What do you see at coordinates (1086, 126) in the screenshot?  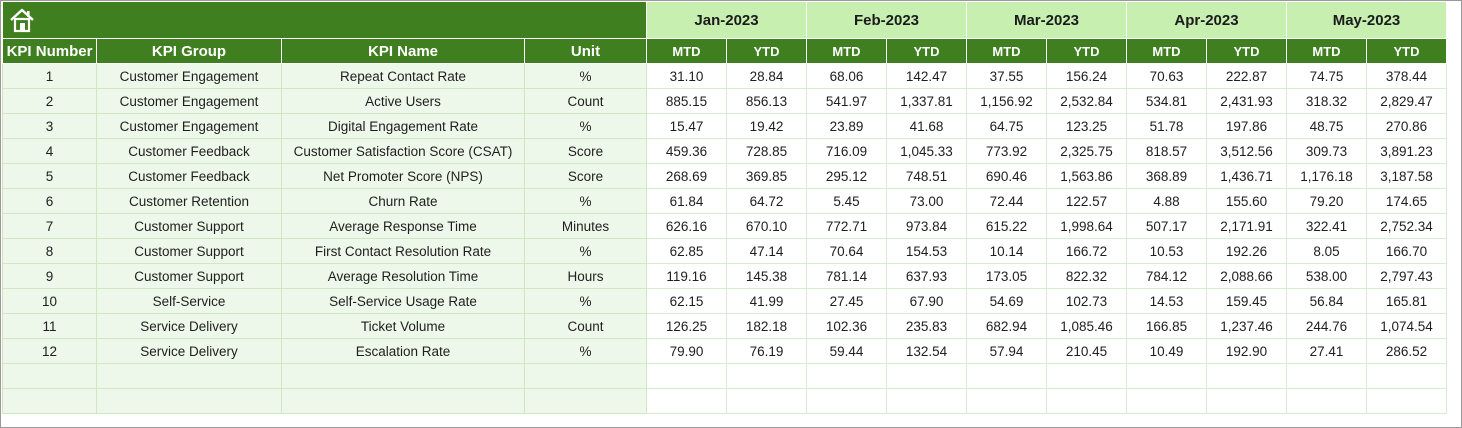 I see `ytd-value-cell: 123.25` at bounding box center [1086, 126].